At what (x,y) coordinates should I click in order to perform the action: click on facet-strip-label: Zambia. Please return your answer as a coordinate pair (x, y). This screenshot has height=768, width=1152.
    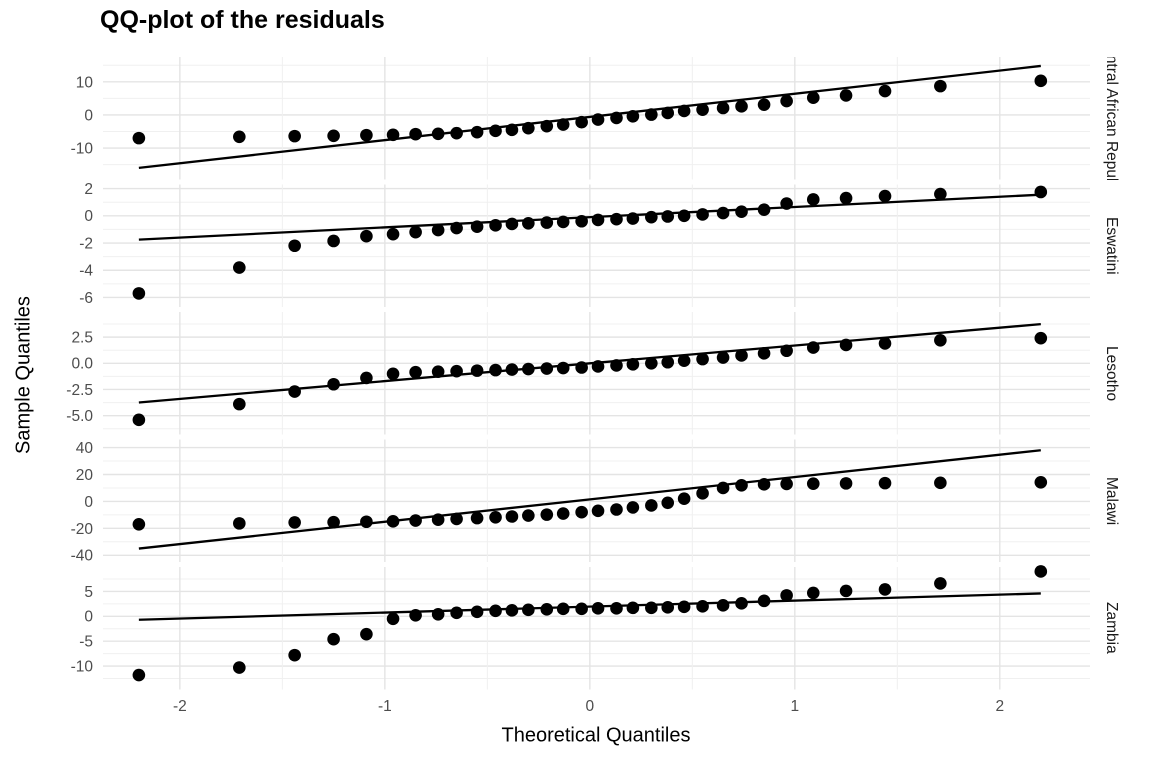
    Looking at the image, I should click on (1111, 628).